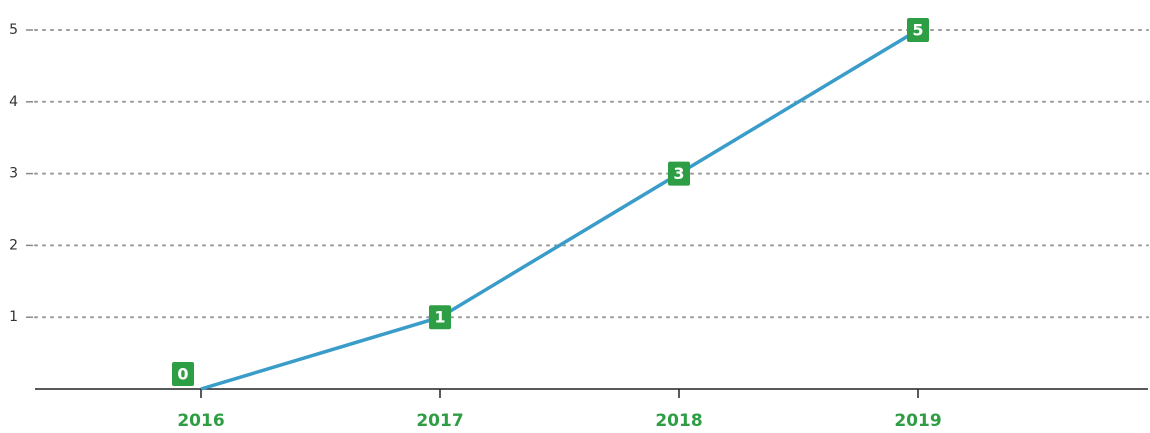 This screenshot has width=1150, height=433. I want to click on y-tick-label: 1, so click(13, 317).